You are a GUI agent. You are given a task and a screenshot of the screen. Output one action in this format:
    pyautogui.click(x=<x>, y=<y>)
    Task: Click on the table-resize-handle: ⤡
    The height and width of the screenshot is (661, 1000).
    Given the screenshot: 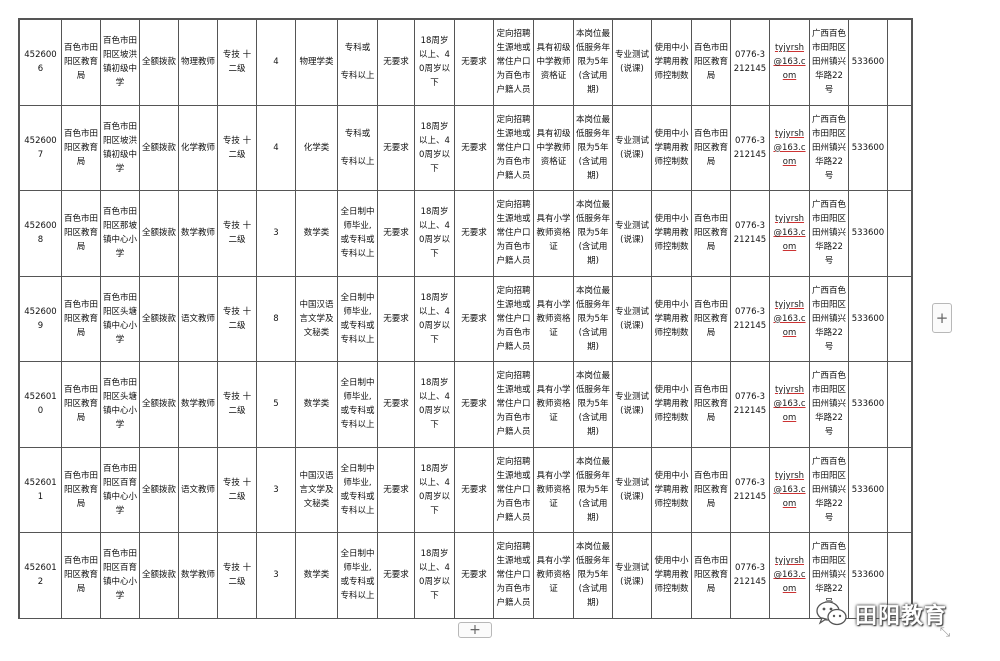 What is the action you would take?
    pyautogui.click(x=945, y=632)
    